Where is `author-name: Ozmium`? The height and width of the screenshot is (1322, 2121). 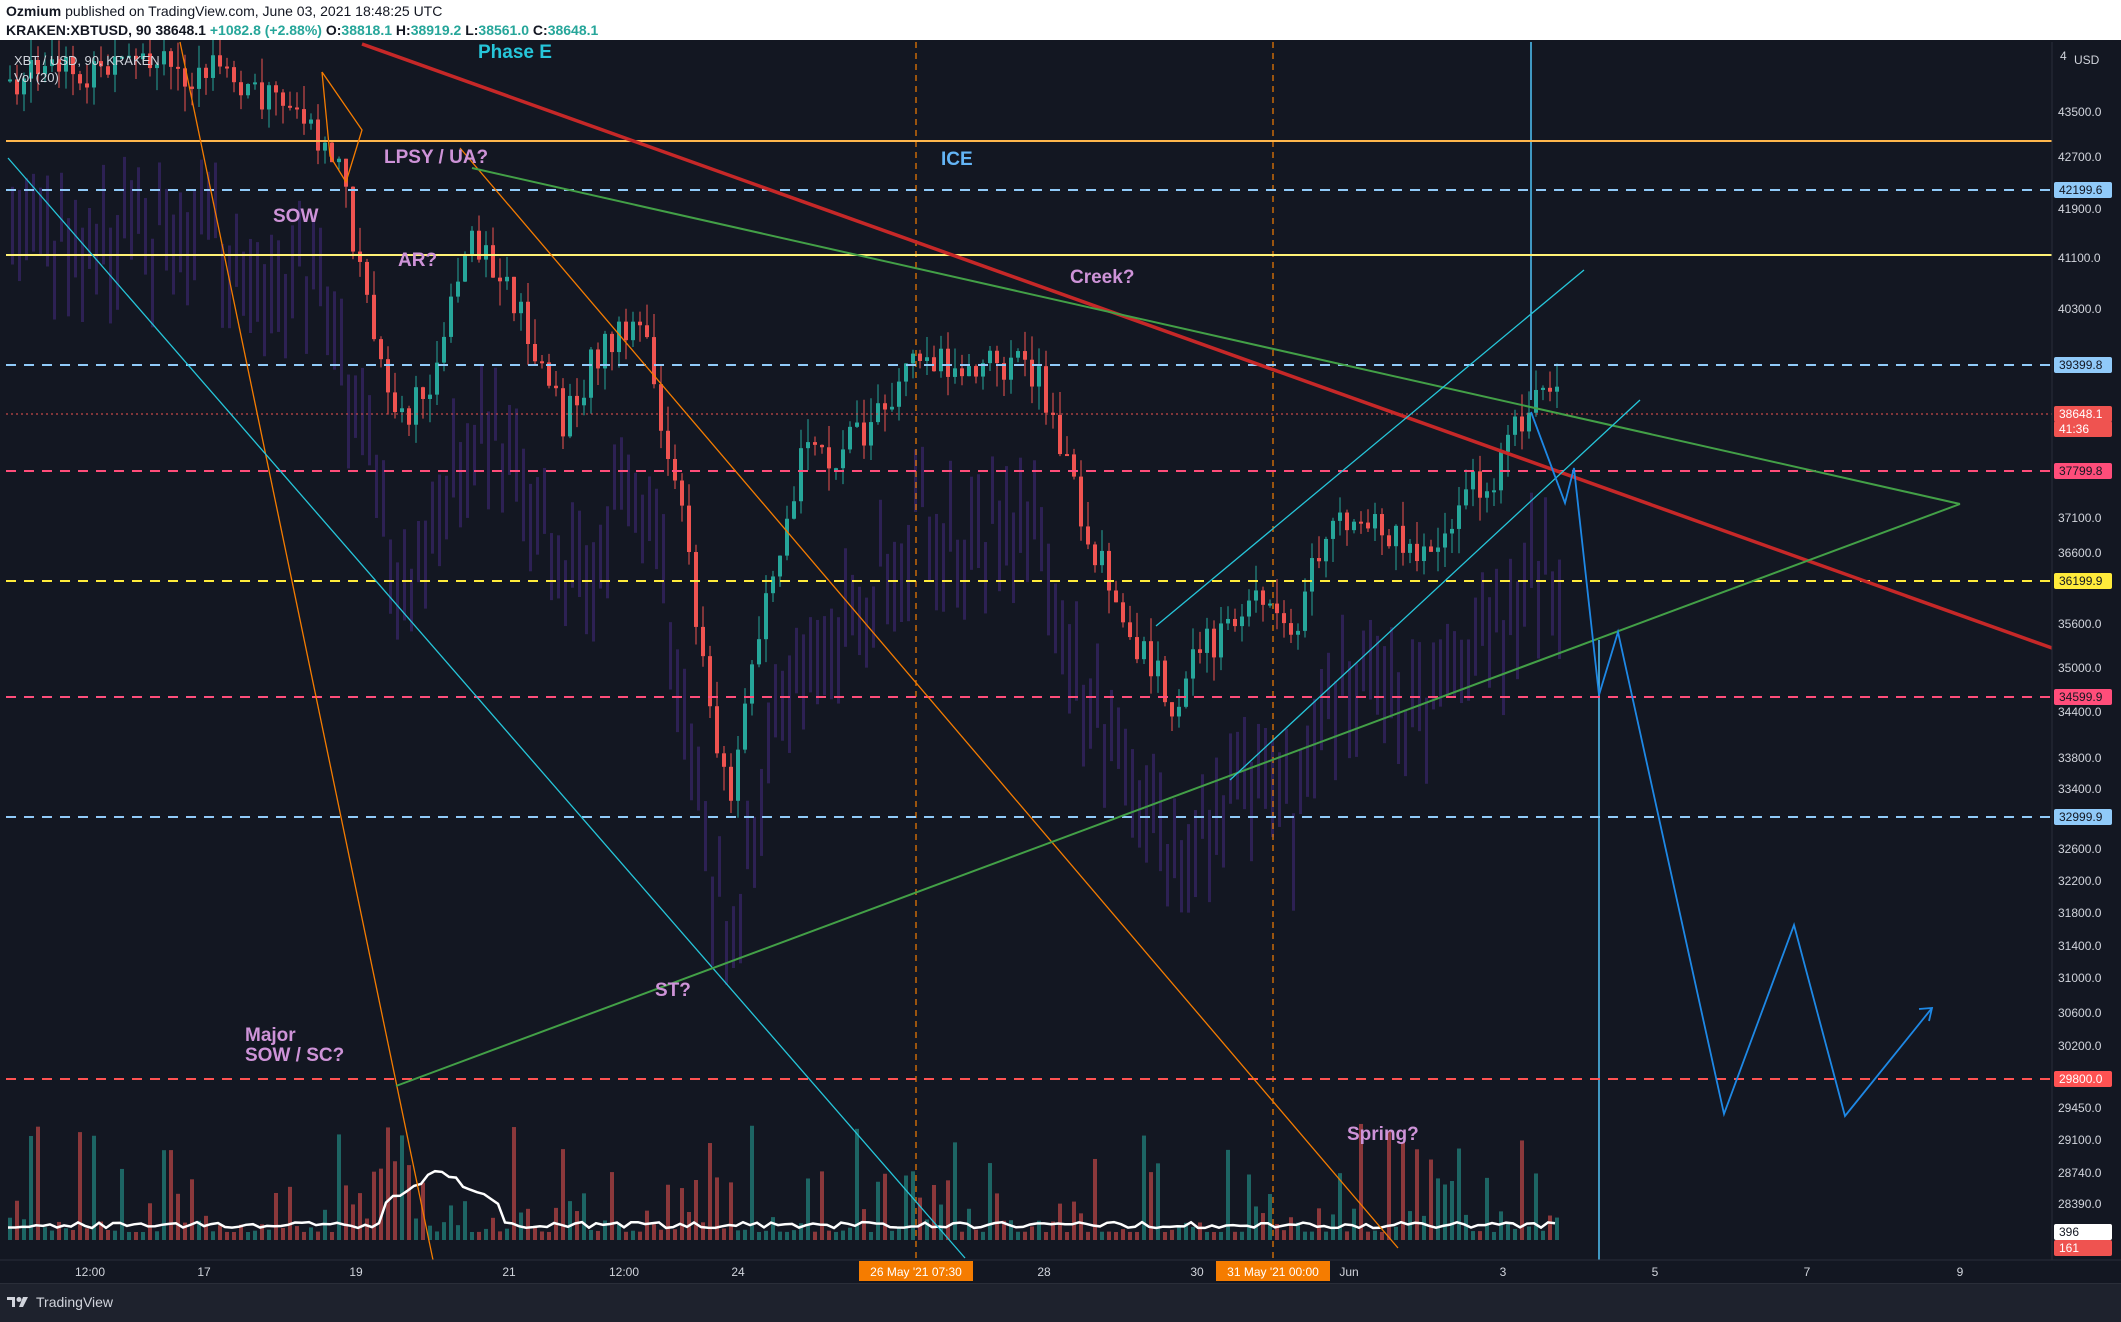 author-name: Ozmium is located at coordinates (34, 11).